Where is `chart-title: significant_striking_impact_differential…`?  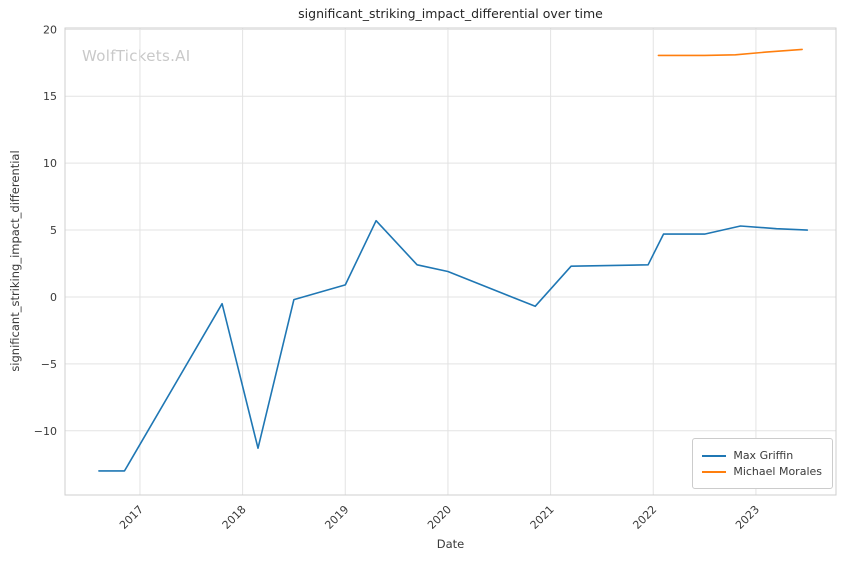
chart-title: significant_striking_impact_differential… is located at coordinates (450, 13).